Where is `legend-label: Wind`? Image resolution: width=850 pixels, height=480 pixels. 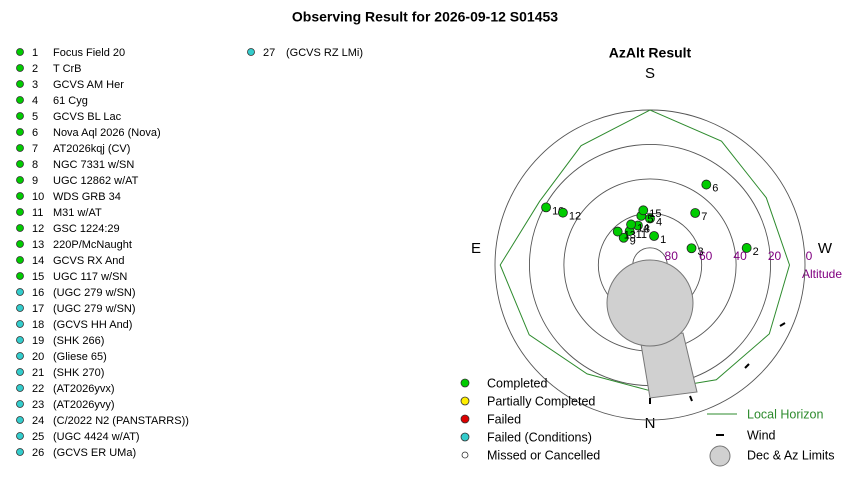
legend-label: Wind is located at coordinates (761, 435).